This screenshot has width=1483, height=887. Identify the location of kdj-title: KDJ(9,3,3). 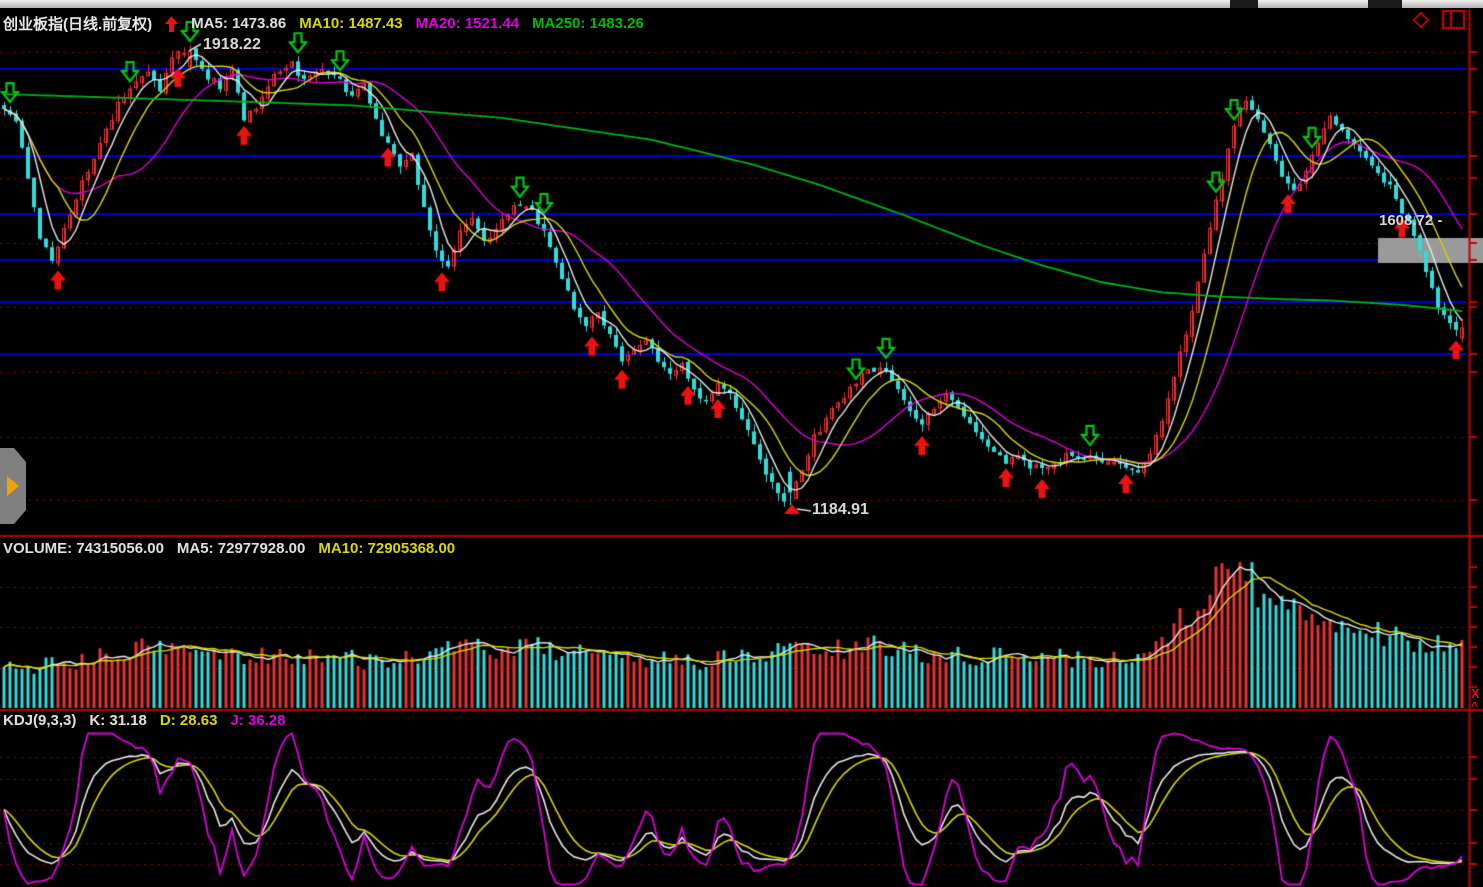
(40, 720).